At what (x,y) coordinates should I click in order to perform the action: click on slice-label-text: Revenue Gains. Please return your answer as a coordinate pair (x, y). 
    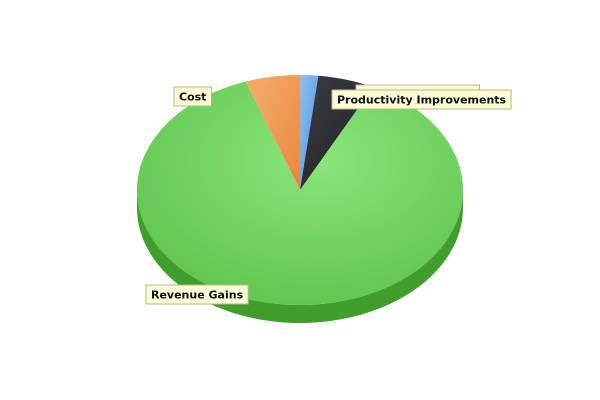
    Looking at the image, I should click on (197, 295).